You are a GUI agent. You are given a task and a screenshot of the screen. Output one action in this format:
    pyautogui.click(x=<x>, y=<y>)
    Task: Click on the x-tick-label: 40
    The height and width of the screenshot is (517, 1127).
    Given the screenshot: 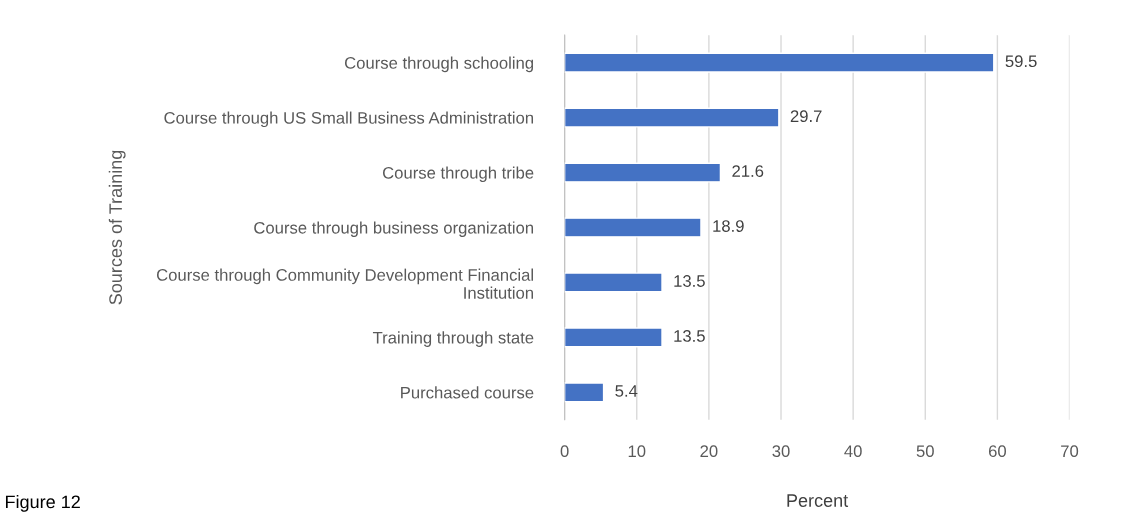 What is the action you would take?
    pyautogui.click(x=853, y=451)
    